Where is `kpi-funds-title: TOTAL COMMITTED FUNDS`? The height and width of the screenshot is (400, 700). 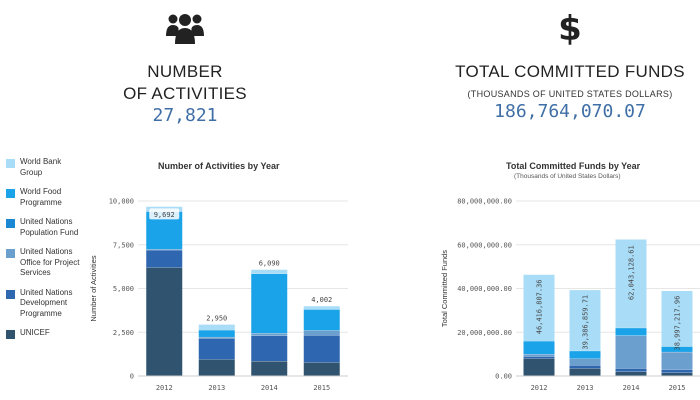
kpi-funds-title: TOTAL COMMITTED FUNDS is located at coordinates (560, 72).